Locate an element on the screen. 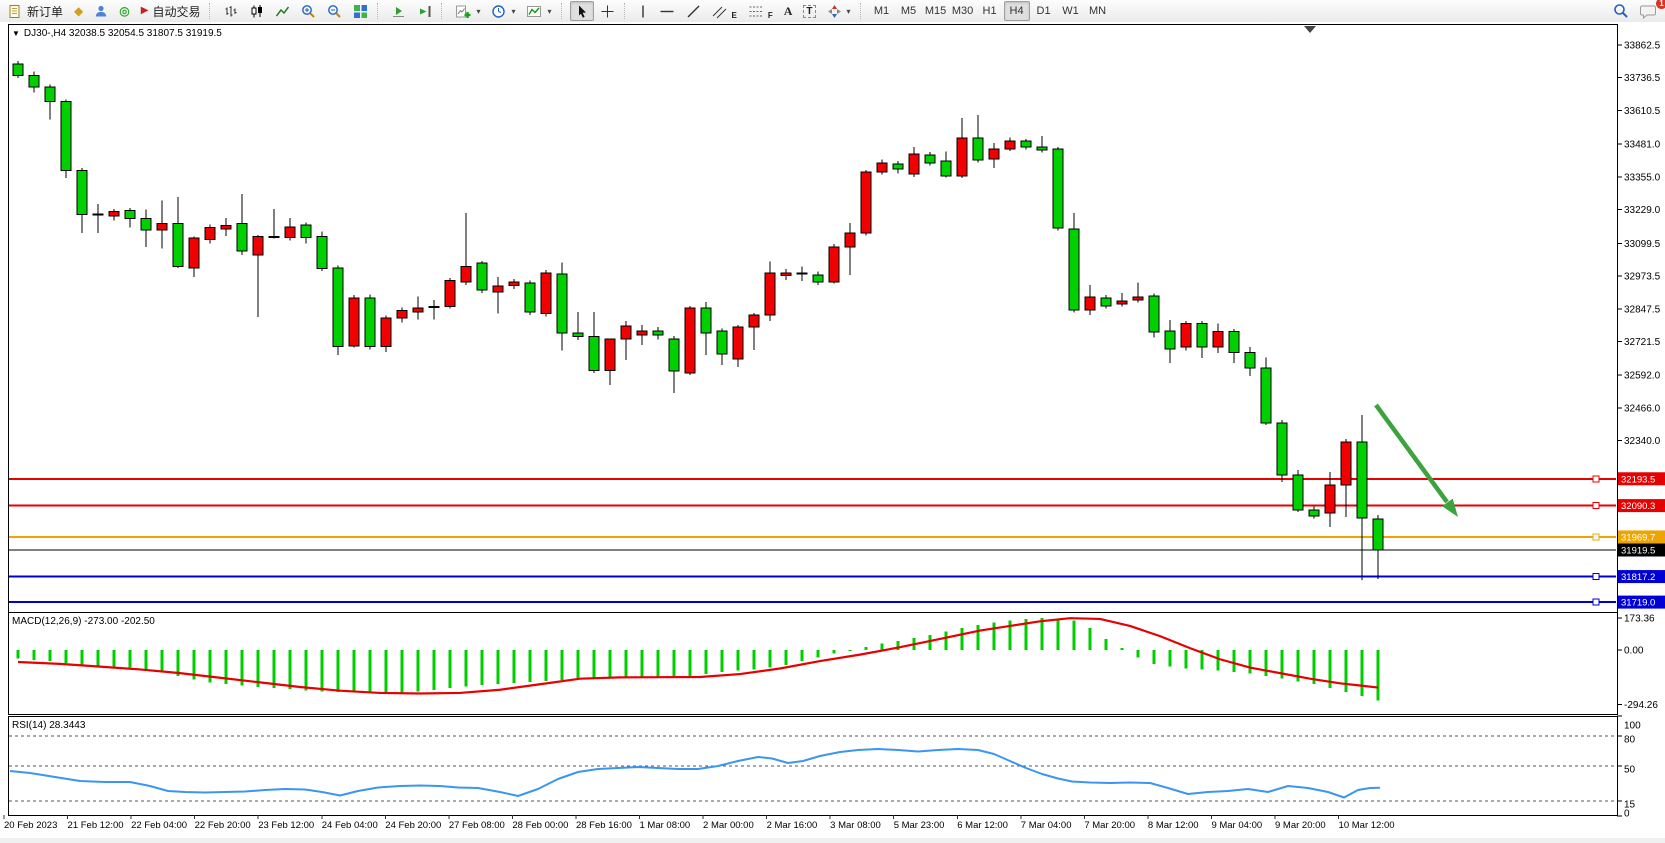 The height and width of the screenshot is (843, 1665). timeframe-mn-button: MN is located at coordinates (1098, 11).